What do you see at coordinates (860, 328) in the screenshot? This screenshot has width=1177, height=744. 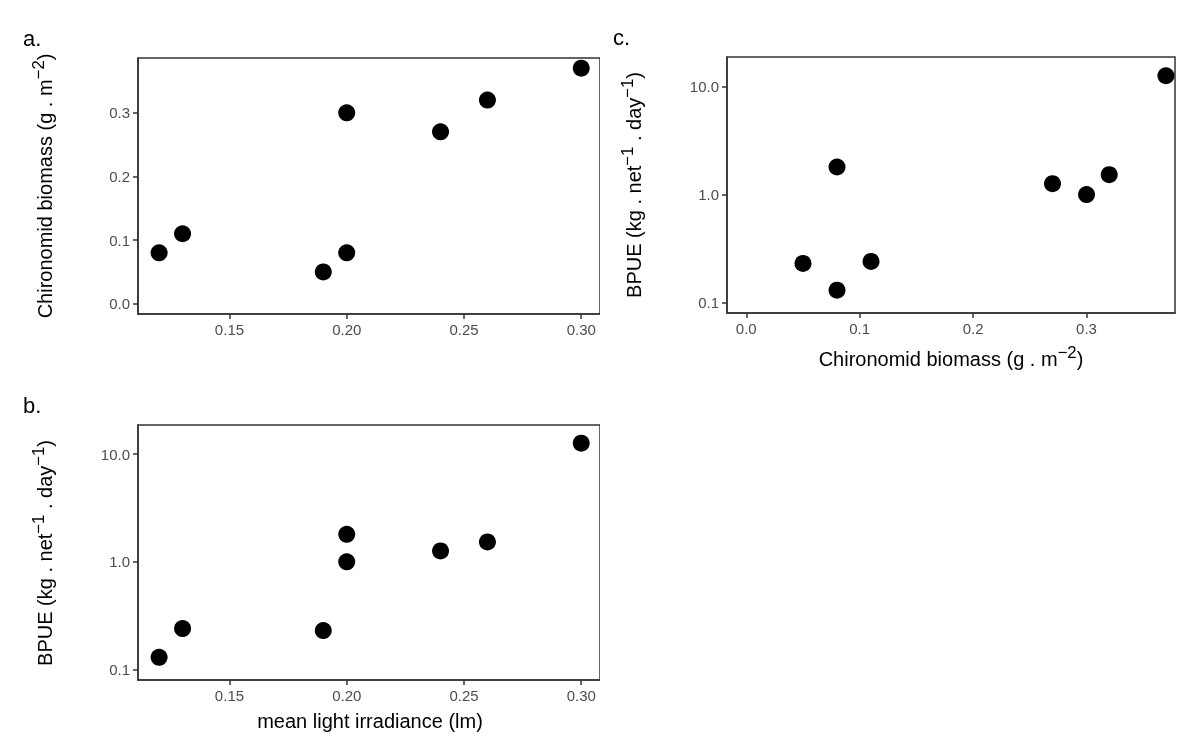 I see `x-tick-label: 0.1` at bounding box center [860, 328].